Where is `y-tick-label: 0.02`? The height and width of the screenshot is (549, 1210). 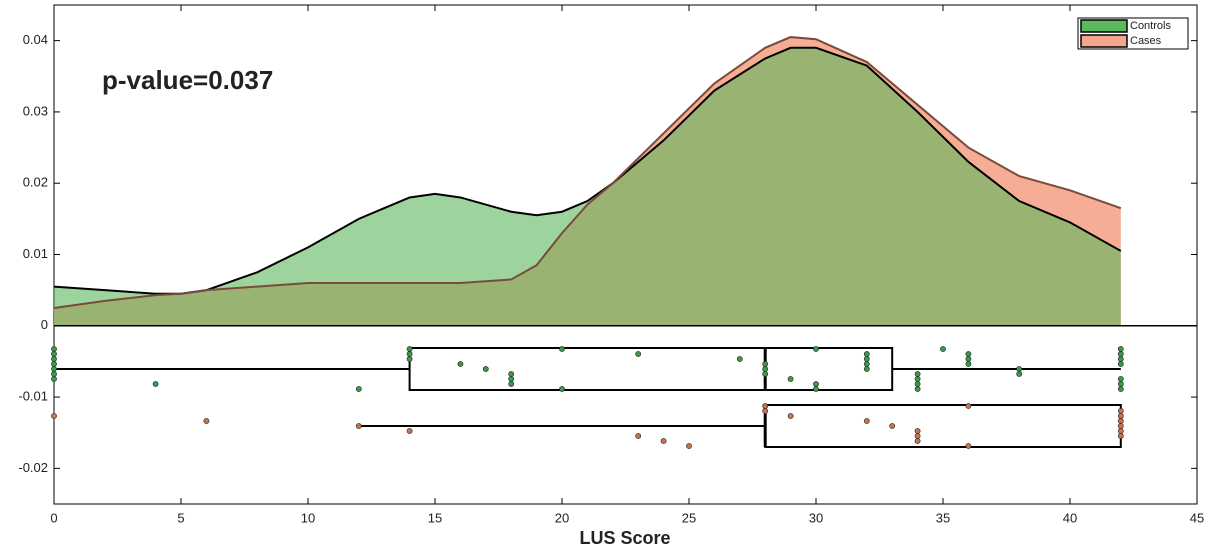
y-tick-label: 0.02 is located at coordinates (35, 182).